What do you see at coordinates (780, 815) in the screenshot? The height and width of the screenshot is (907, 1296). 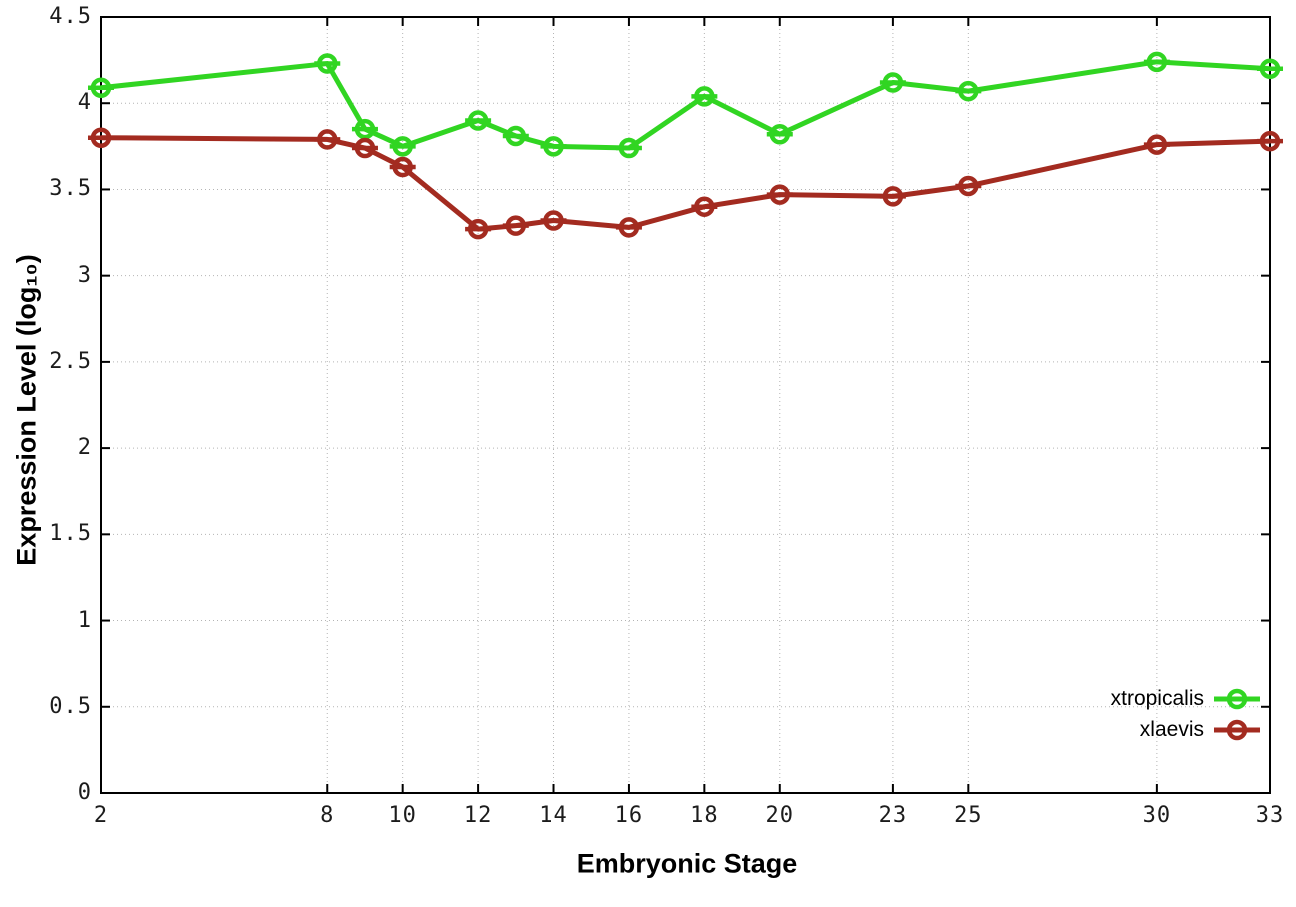 I see `x-tick-label: 20` at bounding box center [780, 815].